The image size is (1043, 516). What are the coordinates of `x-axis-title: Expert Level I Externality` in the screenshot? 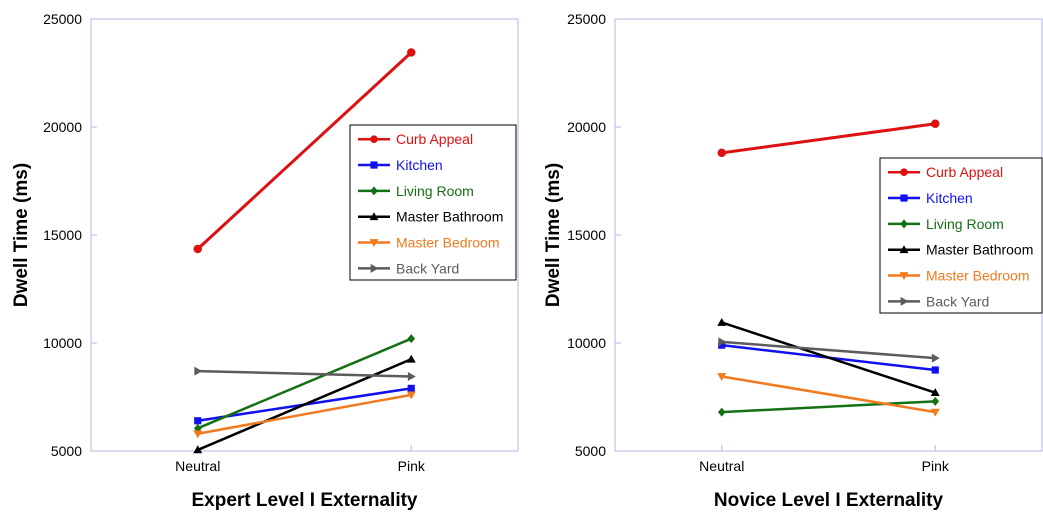 It's located at (305, 500).